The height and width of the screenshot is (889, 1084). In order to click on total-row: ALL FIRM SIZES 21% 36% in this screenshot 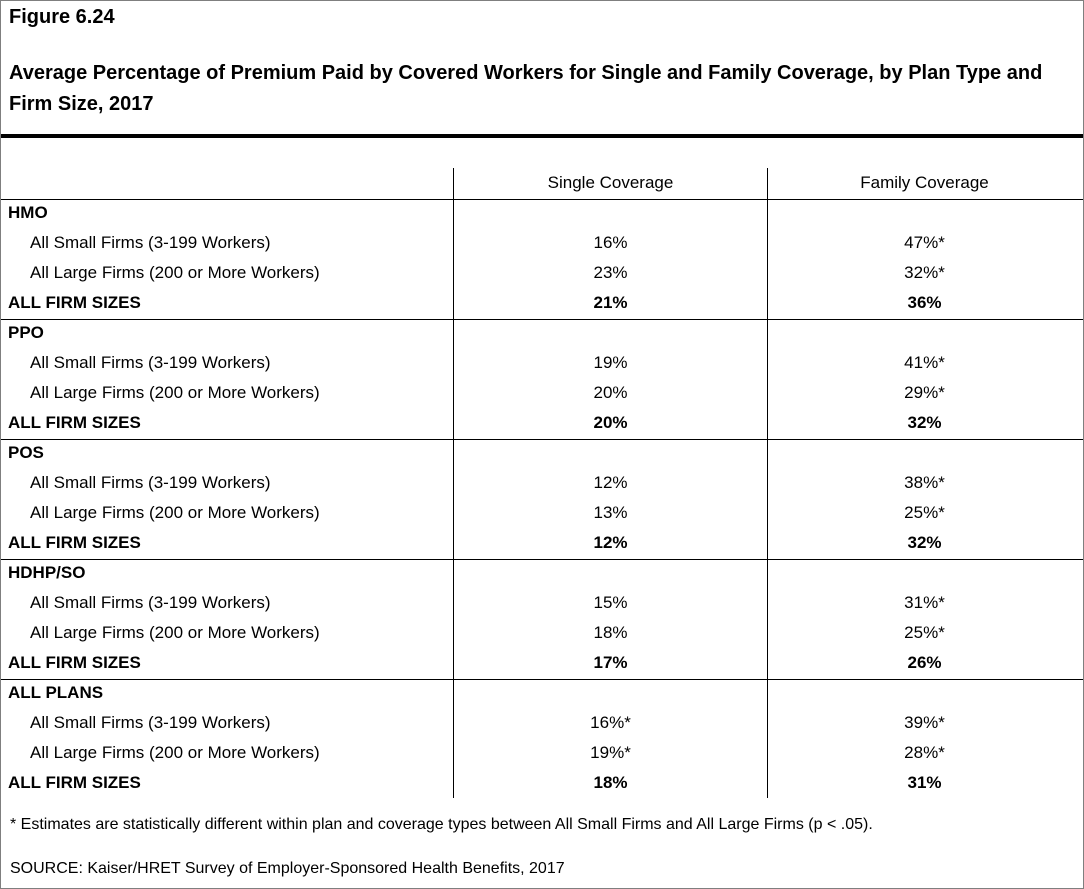, I will do `click(542, 303)`.